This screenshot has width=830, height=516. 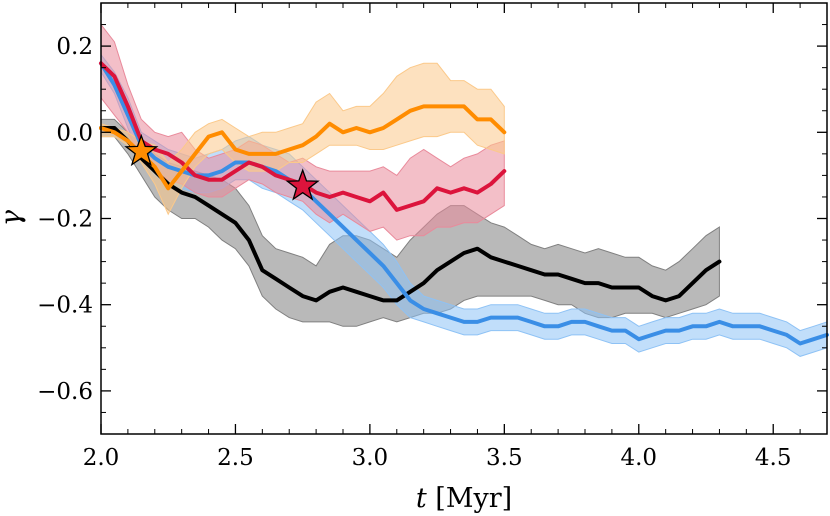 What do you see at coordinates (473, 498) in the screenshot?
I see `x-axis-label-unit: [Myr]` at bounding box center [473, 498].